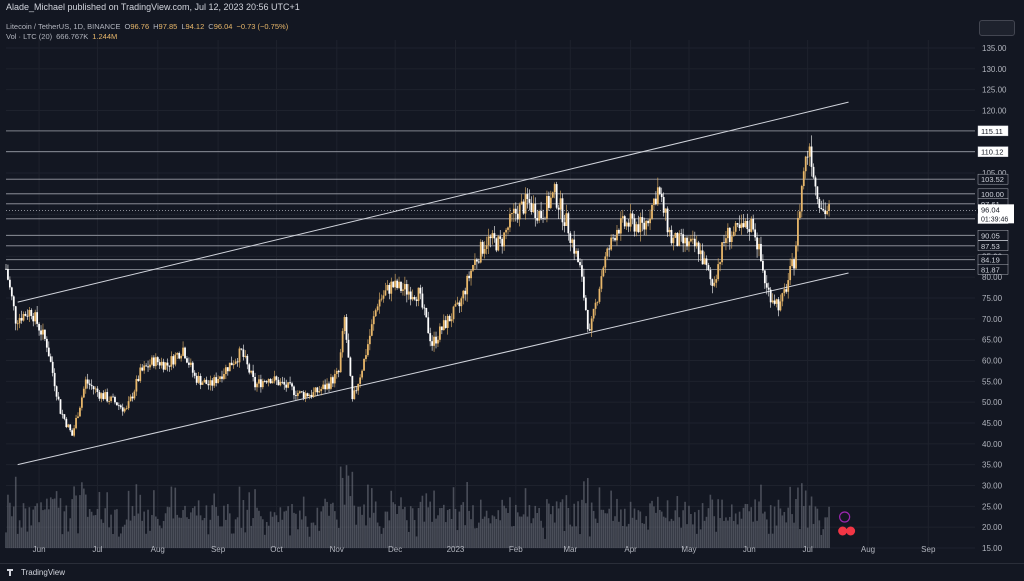 Image resolution: width=1024 pixels, height=581 pixels. What do you see at coordinates (997, 28) in the screenshot?
I see `chart-control-box` at bounding box center [997, 28].